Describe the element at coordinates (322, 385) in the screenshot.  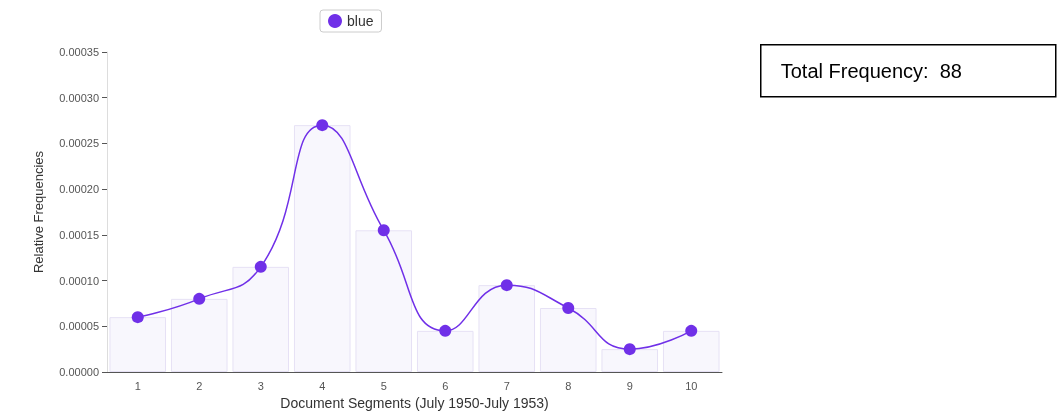
I see `x-tick-label: 4` at that location.